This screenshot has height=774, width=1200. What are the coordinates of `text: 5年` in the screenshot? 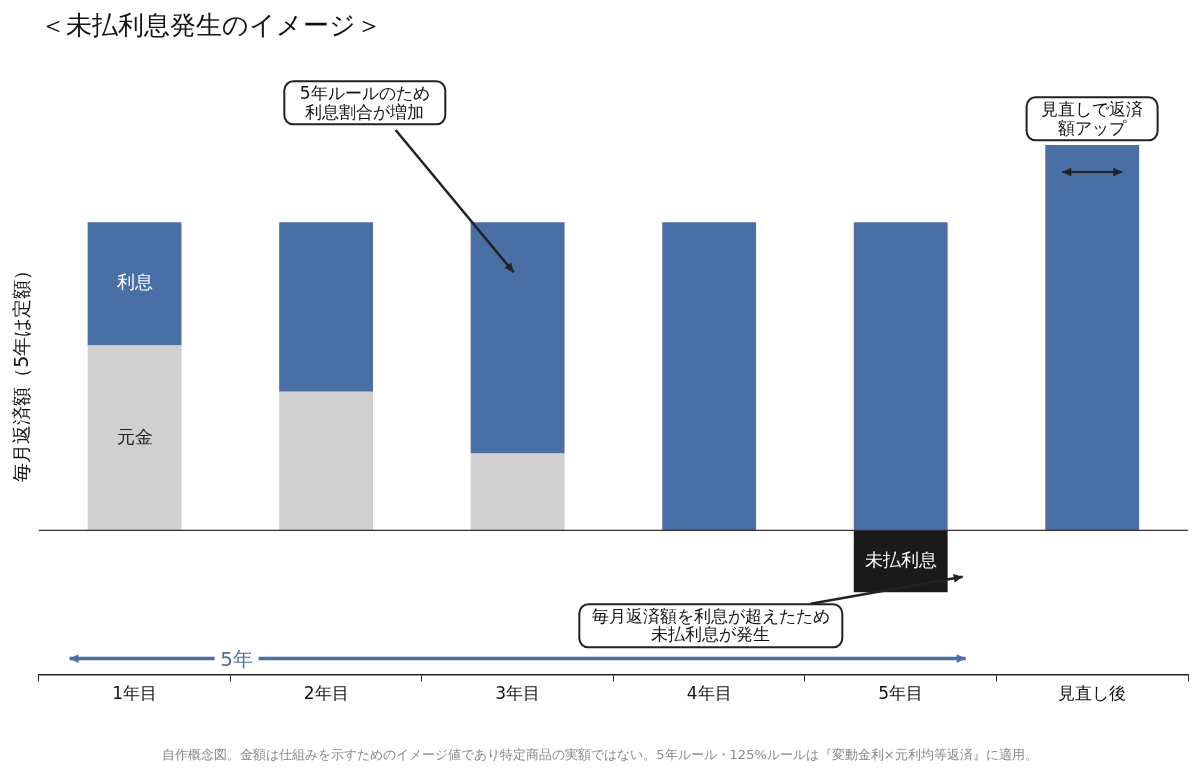 It's located at (236, 659).